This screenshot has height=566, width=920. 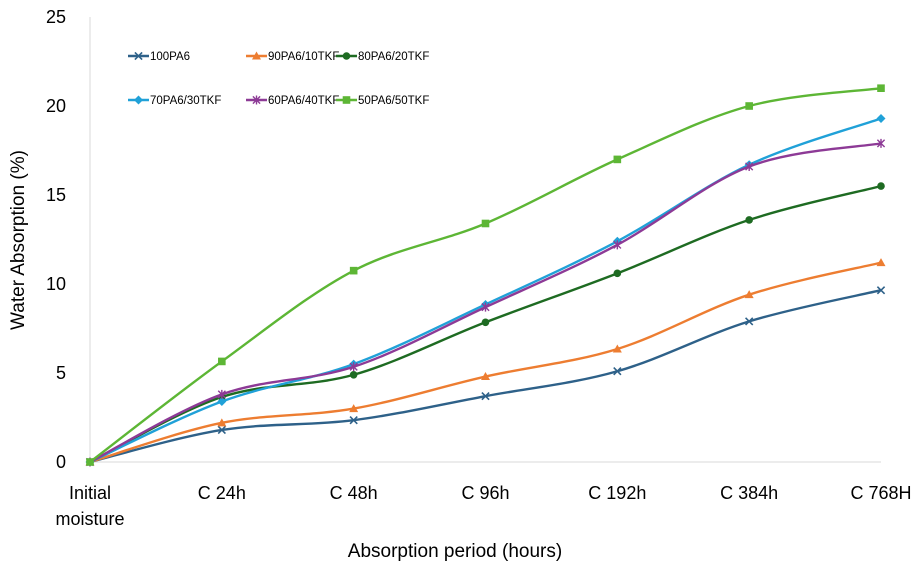 I want to click on legend-item: 60PA6/40TKF, so click(x=292, y=101).